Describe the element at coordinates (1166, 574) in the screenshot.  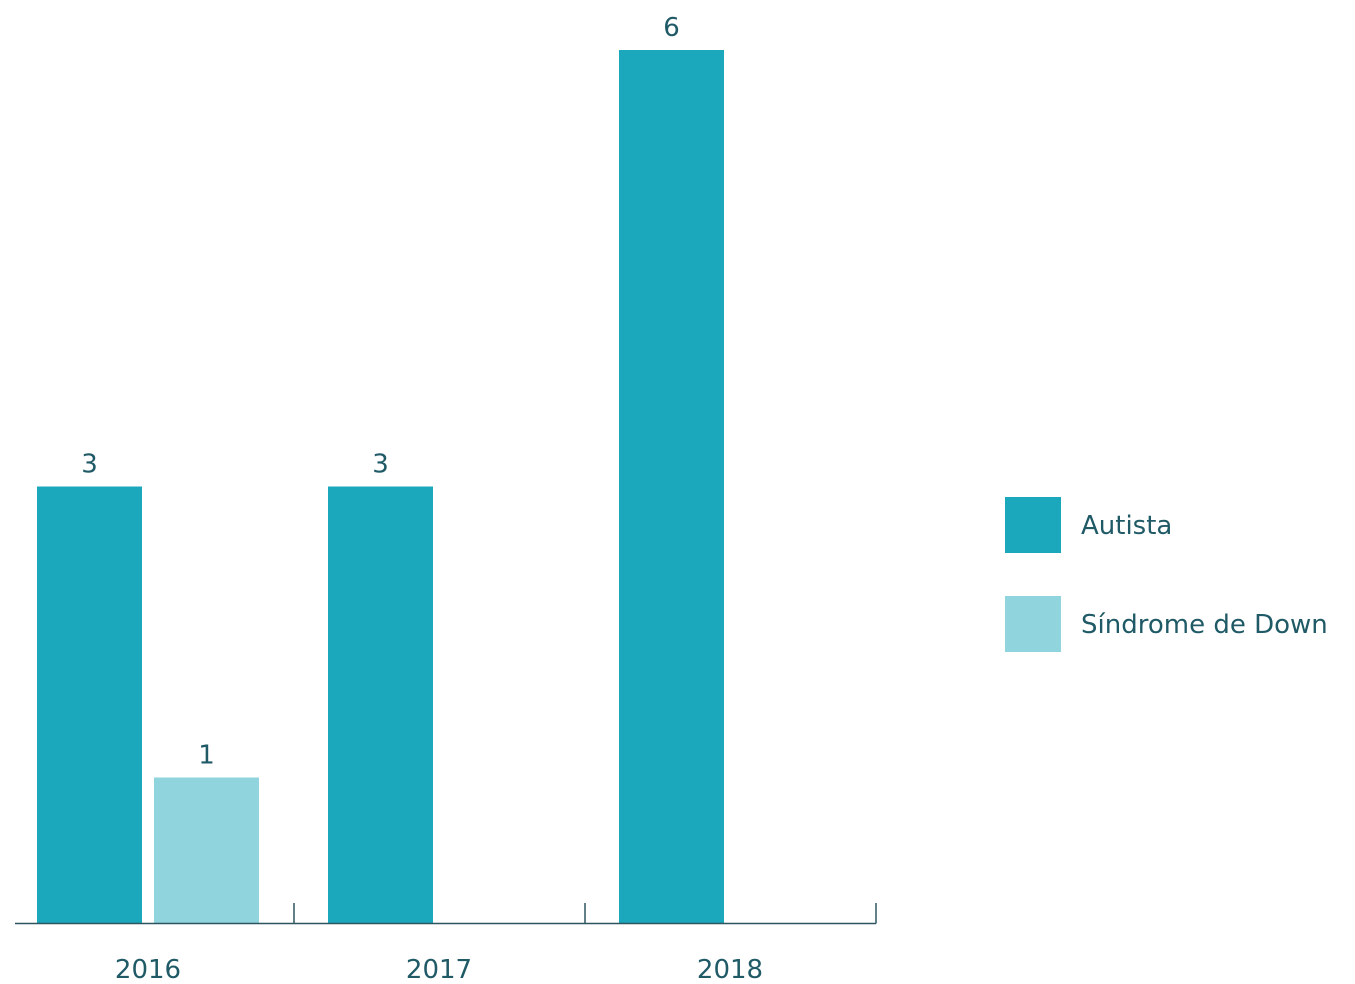
I see `legend: Autista Síndrome de Down` at that location.